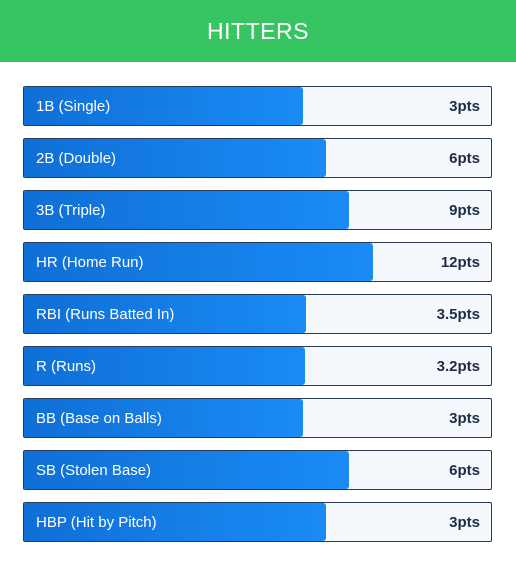 The width and height of the screenshot is (516, 578). I want to click on points-value: 9pts, so click(464, 210).